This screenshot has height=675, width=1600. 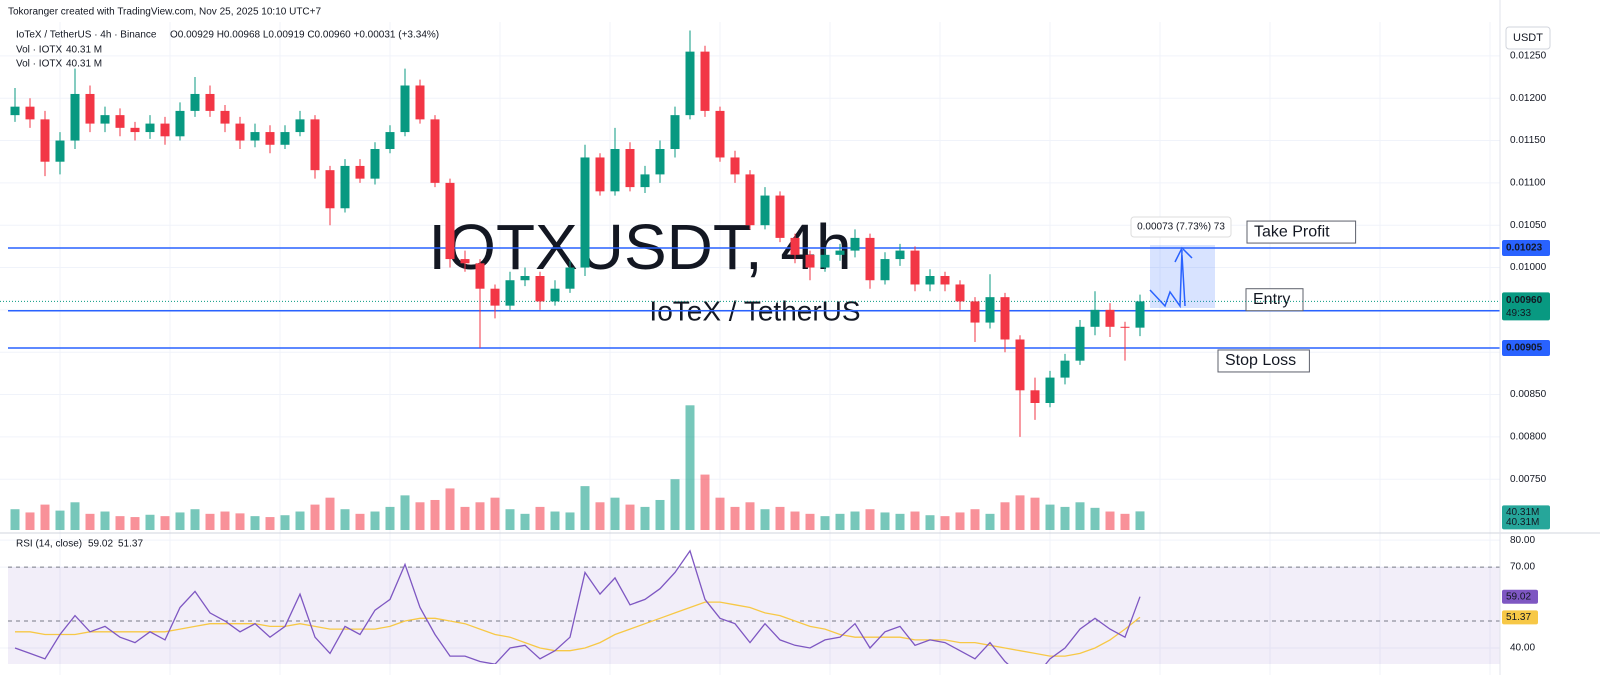 What do you see at coordinates (1518, 596) in the screenshot?
I see `rsi-tag-label: 59.02` at bounding box center [1518, 596].